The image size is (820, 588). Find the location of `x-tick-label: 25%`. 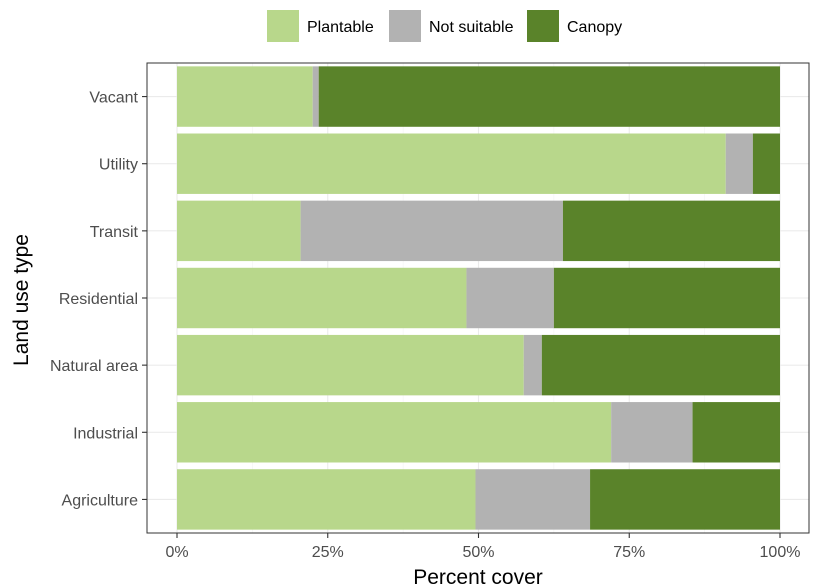

x-tick-label: 25% is located at coordinates (328, 552).